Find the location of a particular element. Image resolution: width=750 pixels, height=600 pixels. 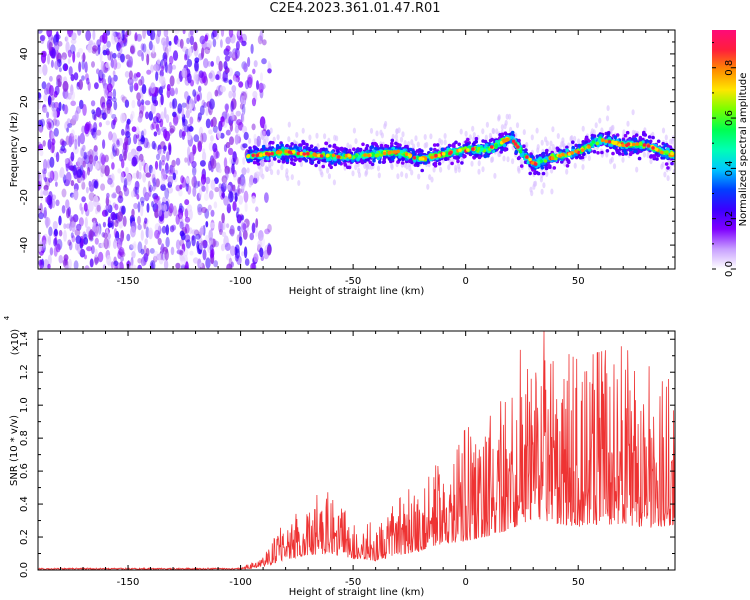

colorbar-tick-label: 0.6 is located at coordinates (729, 118).